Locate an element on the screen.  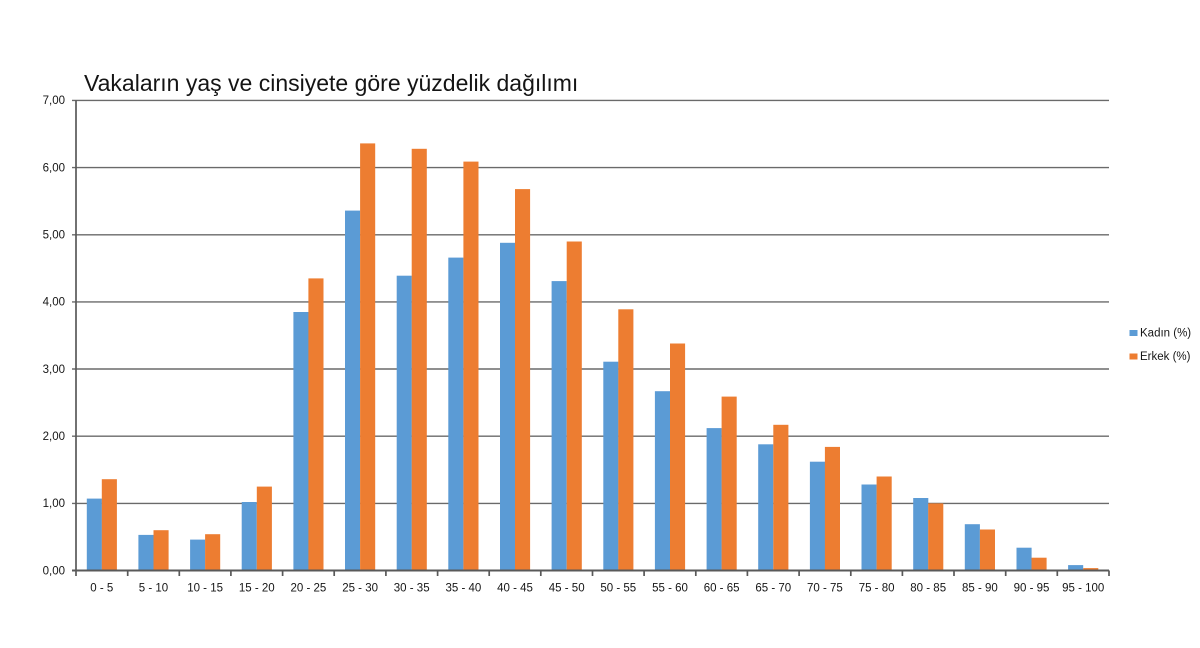
svg-text: 25 - 30 is located at coordinates (360, 589).